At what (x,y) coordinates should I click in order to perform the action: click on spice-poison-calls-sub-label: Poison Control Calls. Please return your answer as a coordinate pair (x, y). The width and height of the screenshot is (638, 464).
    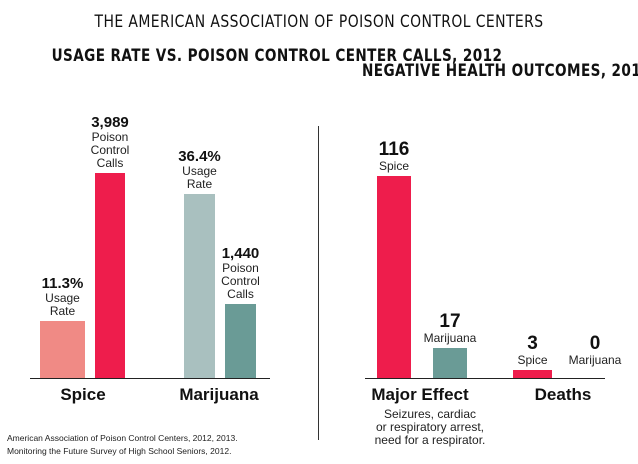
    Looking at the image, I should click on (110, 150).